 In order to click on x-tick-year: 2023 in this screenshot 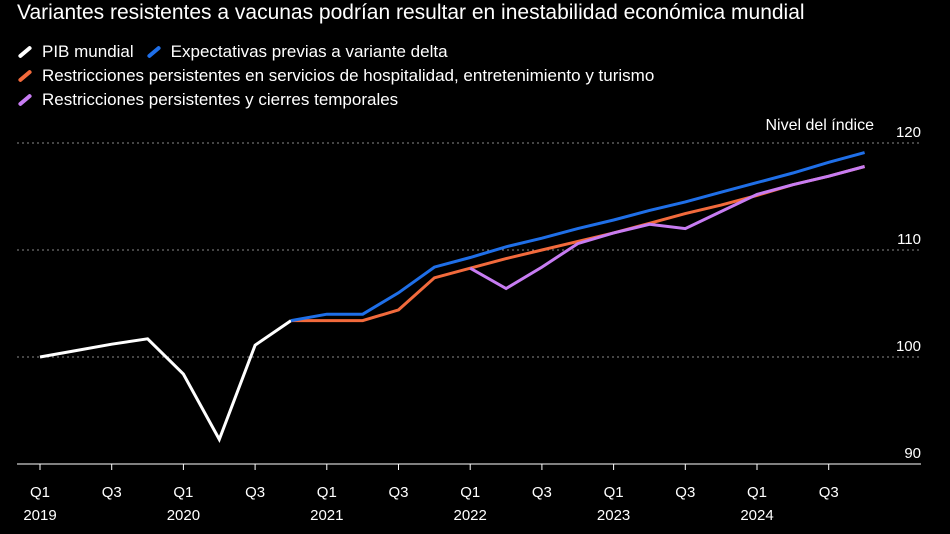, I will do `click(613, 515)`.